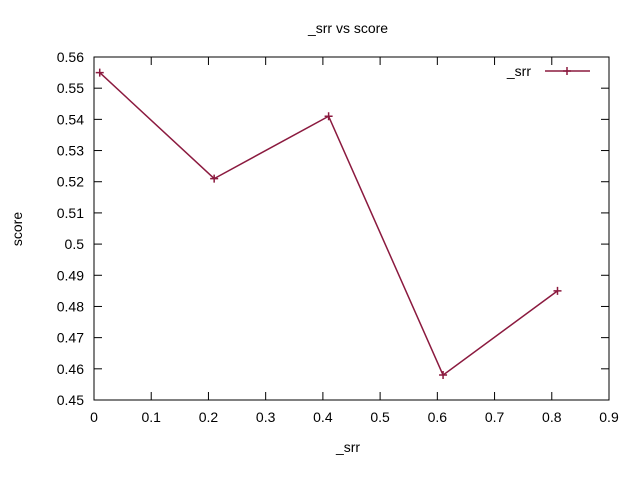 This screenshot has width=640, height=485. What do you see at coordinates (266, 417) in the screenshot?
I see `x-tick-label: 0.3` at bounding box center [266, 417].